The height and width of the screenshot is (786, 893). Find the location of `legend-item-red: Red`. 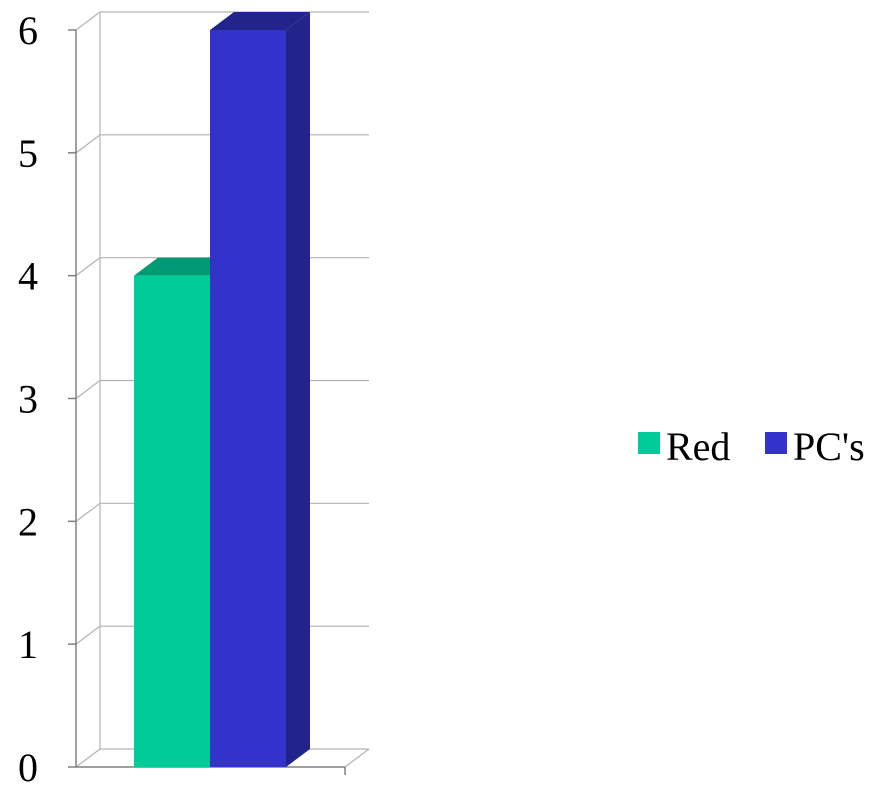

legend-item-red: Red is located at coordinates (684, 446).